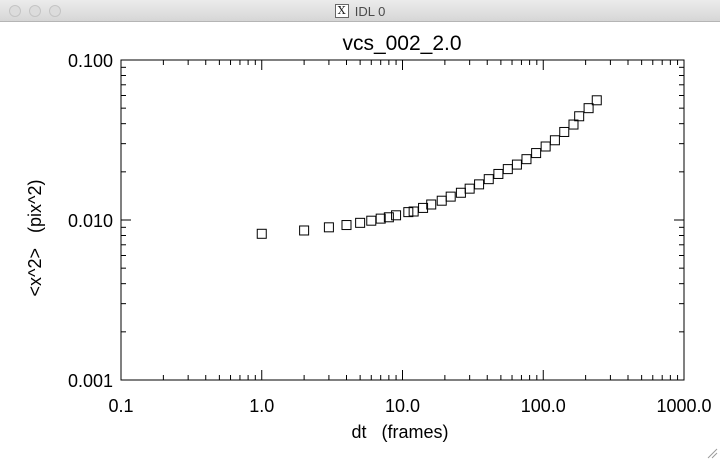 The width and height of the screenshot is (720, 461). Describe the element at coordinates (402, 406) in the screenshot. I see `x-tick-label: 10.0` at that location.